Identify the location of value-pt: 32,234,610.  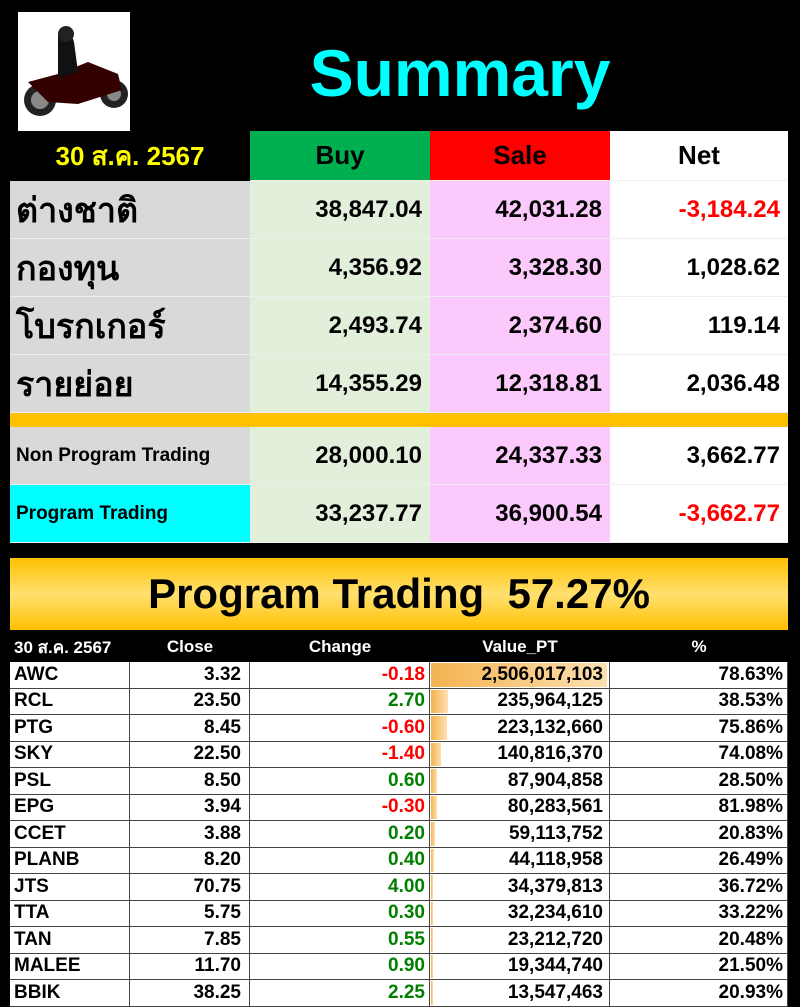
(555, 913).